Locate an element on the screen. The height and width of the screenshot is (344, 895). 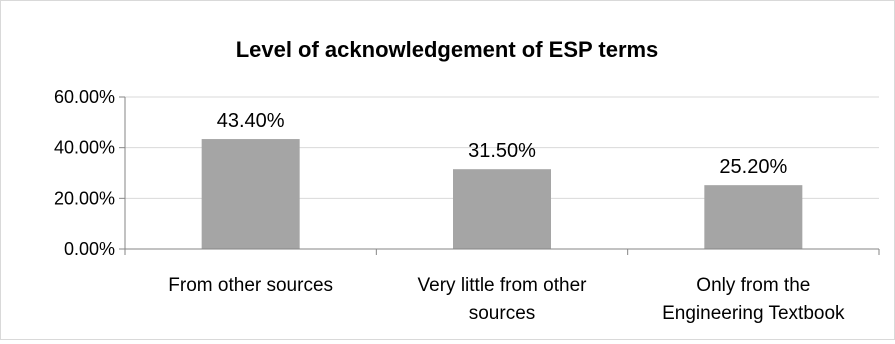
y-axis: 0.00% 20.00% 40.00% 60.00% is located at coordinates (90, 173).